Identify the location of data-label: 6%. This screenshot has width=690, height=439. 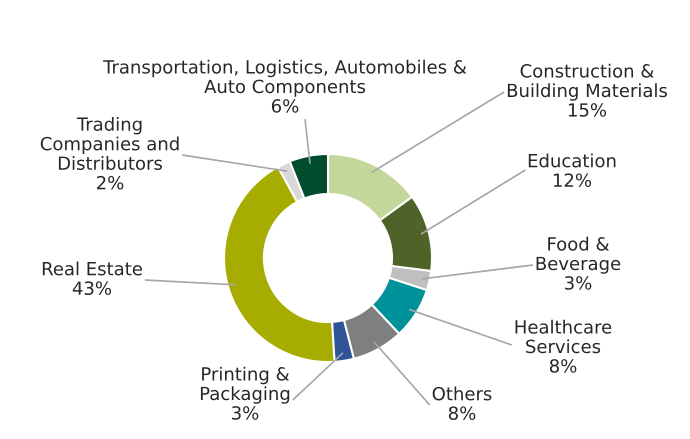
(285, 106).